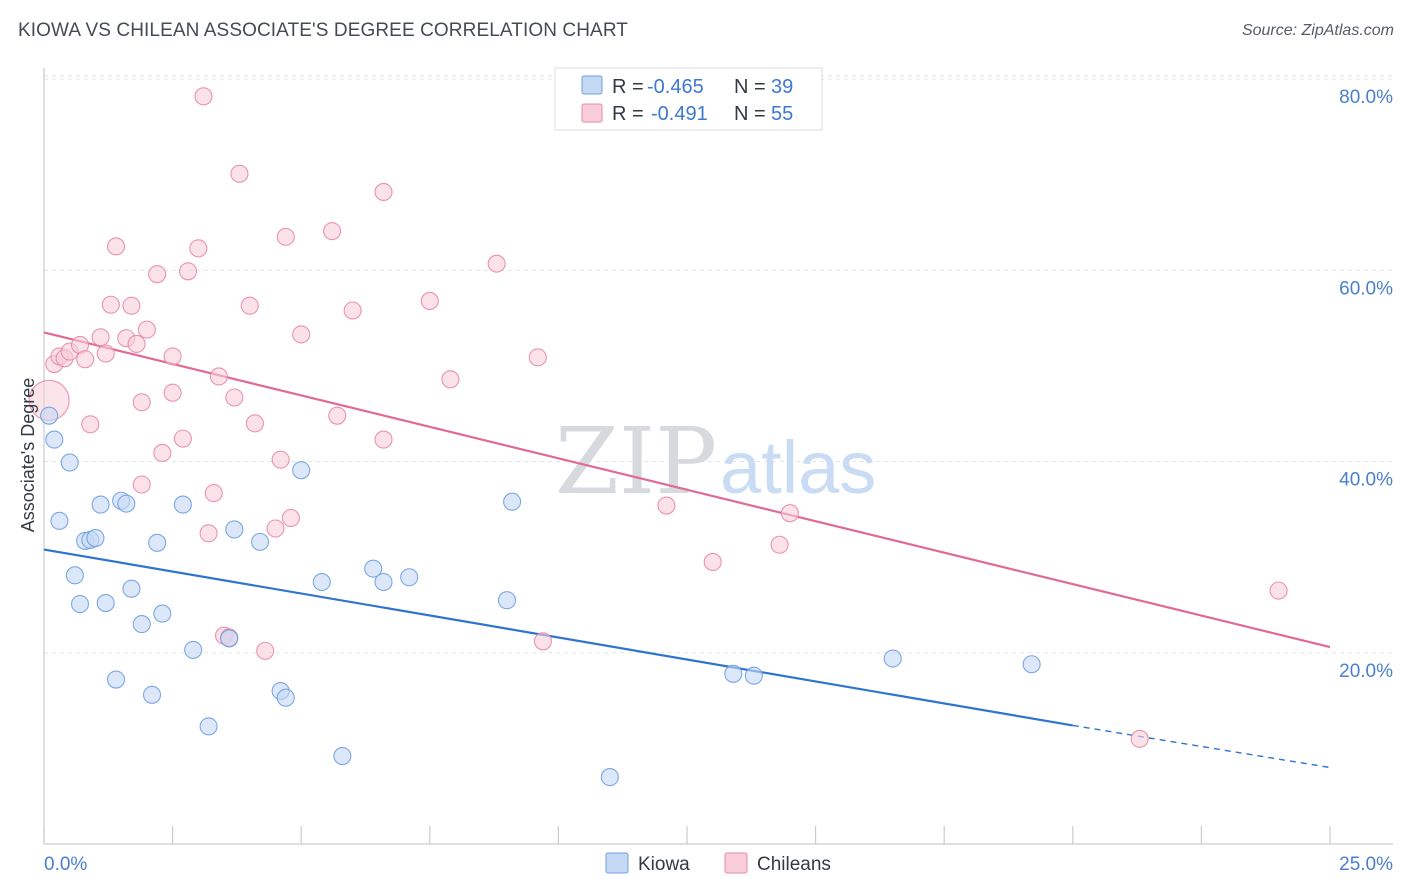 The width and height of the screenshot is (1406, 892). I want to click on source-credit: Source: ZipAtlas.com, so click(1317, 30).